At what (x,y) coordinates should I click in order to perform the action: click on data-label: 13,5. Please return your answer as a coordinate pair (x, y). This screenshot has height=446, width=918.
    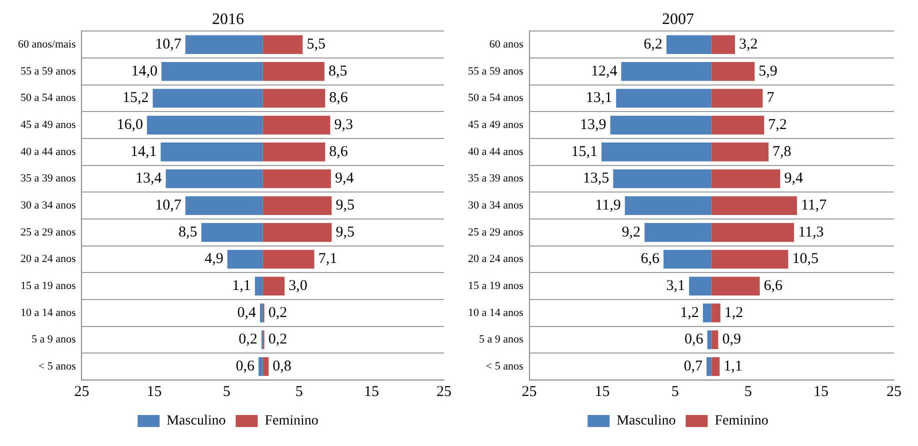
    Looking at the image, I should click on (596, 178).